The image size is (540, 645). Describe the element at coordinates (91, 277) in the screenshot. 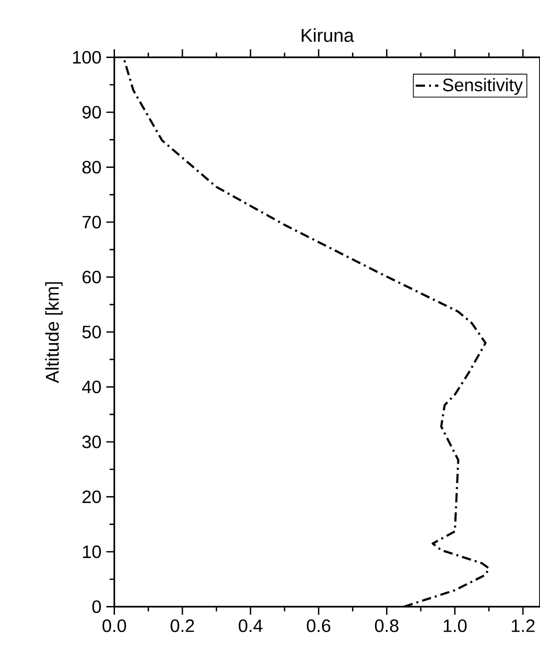

I see `y-tick-label: 60` at that location.